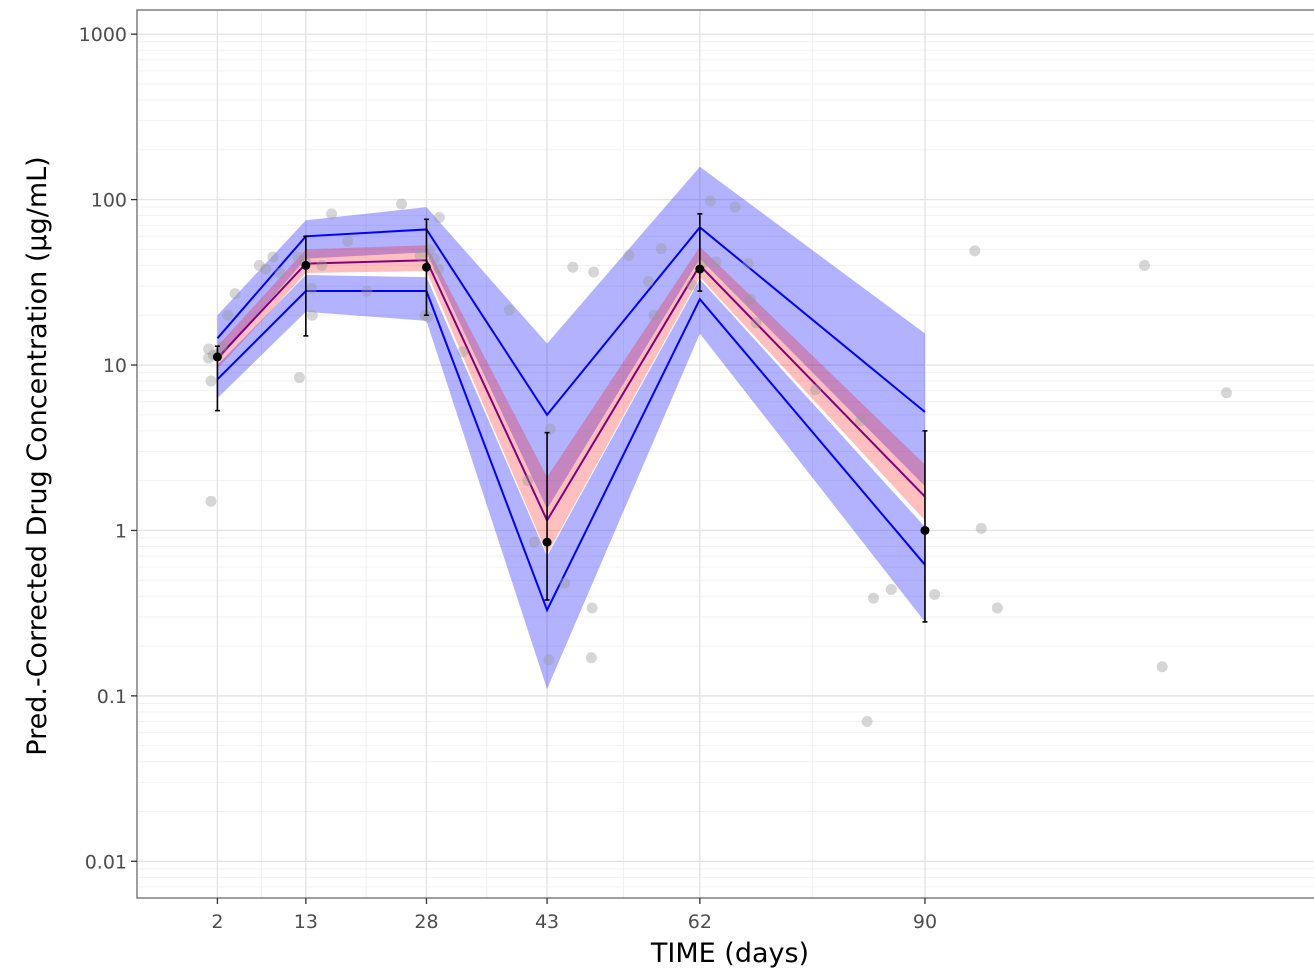 The height and width of the screenshot is (971, 1314). Describe the element at coordinates (109, 201) in the screenshot. I see `y-tick-label: 100` at that location.